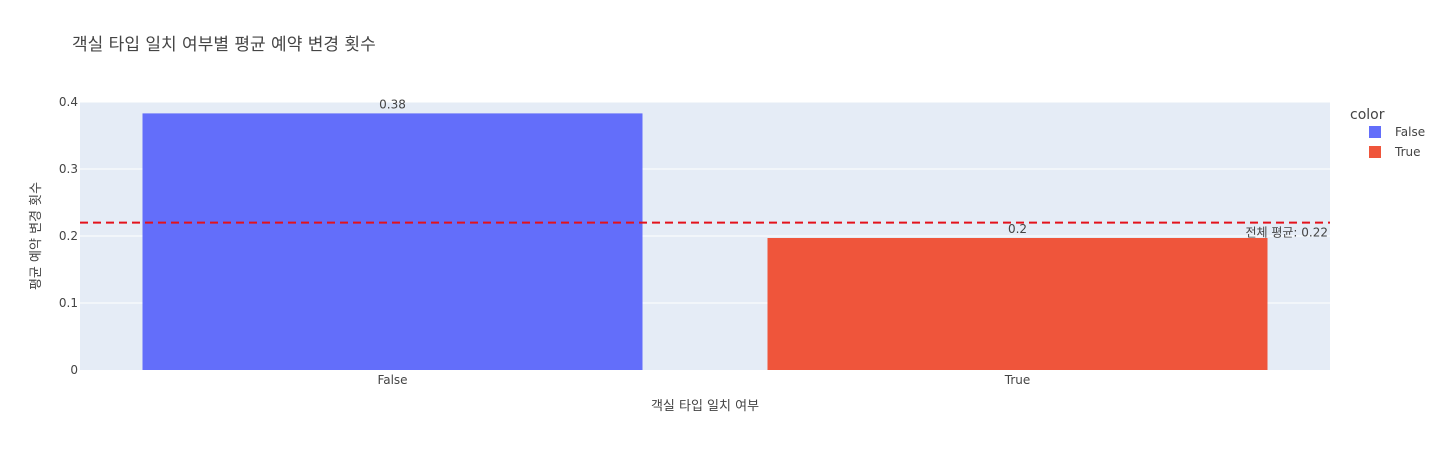  I want to click on legend-title: color, so click(1367, 115).